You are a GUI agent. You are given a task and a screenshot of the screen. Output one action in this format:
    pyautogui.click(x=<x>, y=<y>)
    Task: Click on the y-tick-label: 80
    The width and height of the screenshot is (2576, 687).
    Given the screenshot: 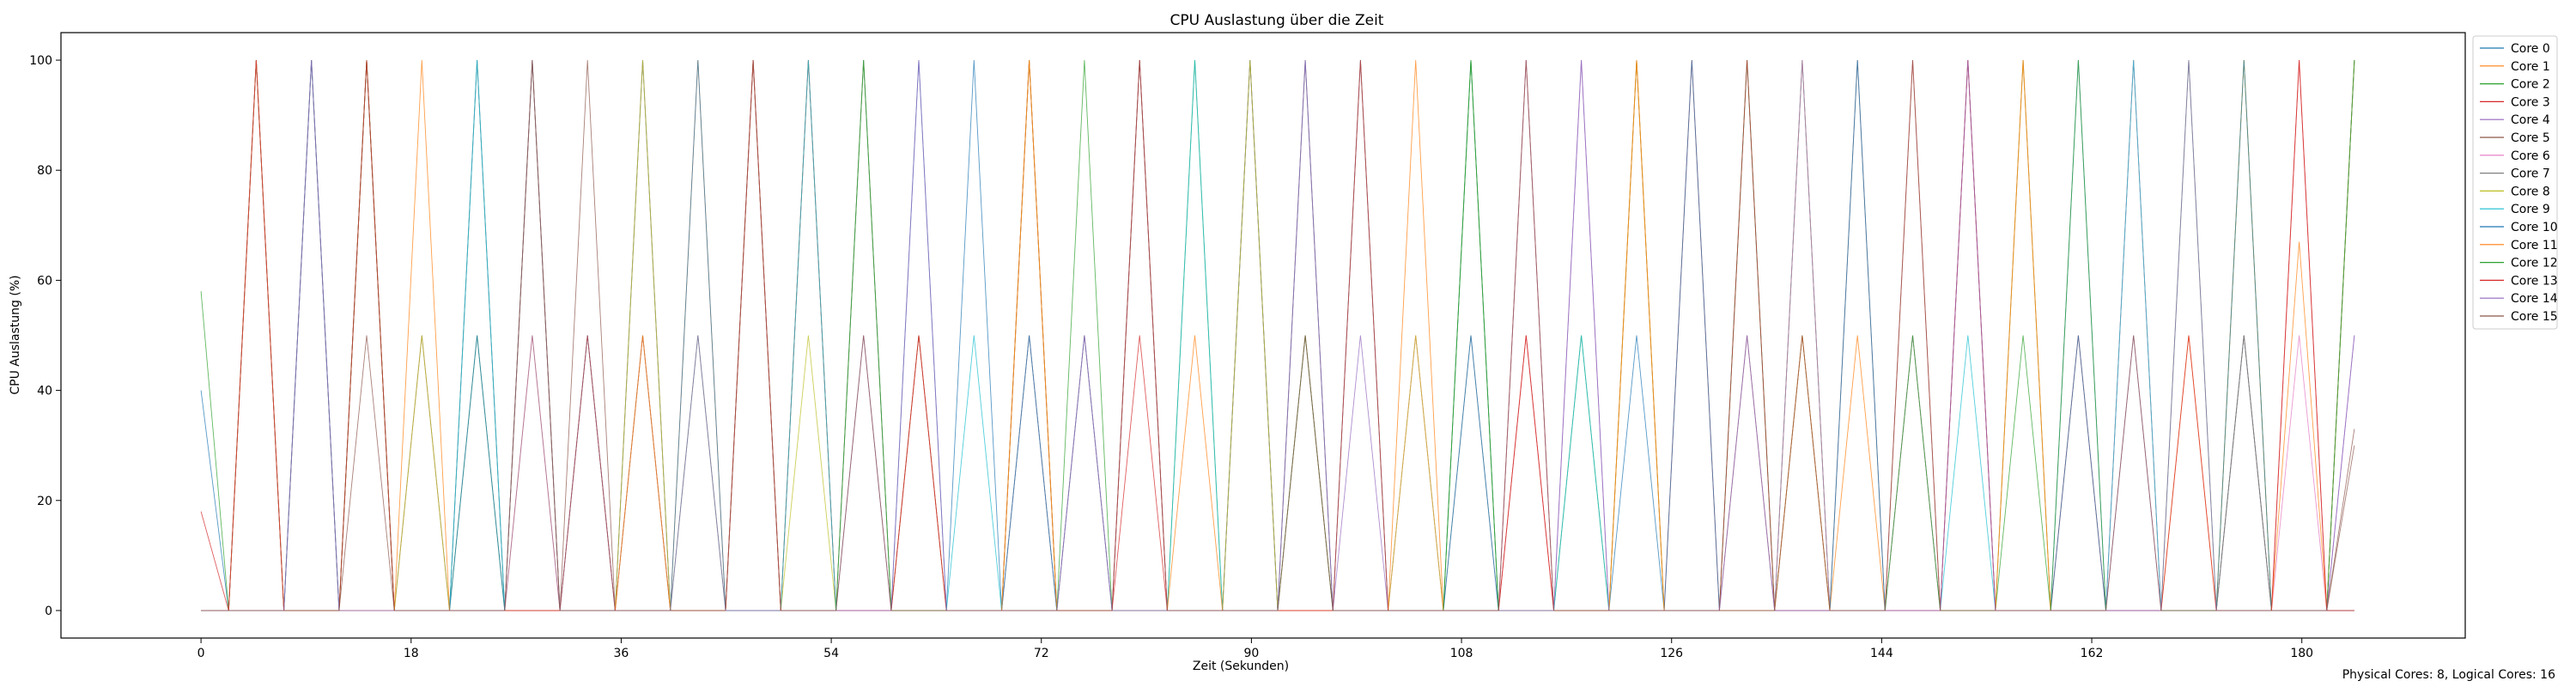 What is the action you would take?
    pyautogui.click(x=44, y=171)
    